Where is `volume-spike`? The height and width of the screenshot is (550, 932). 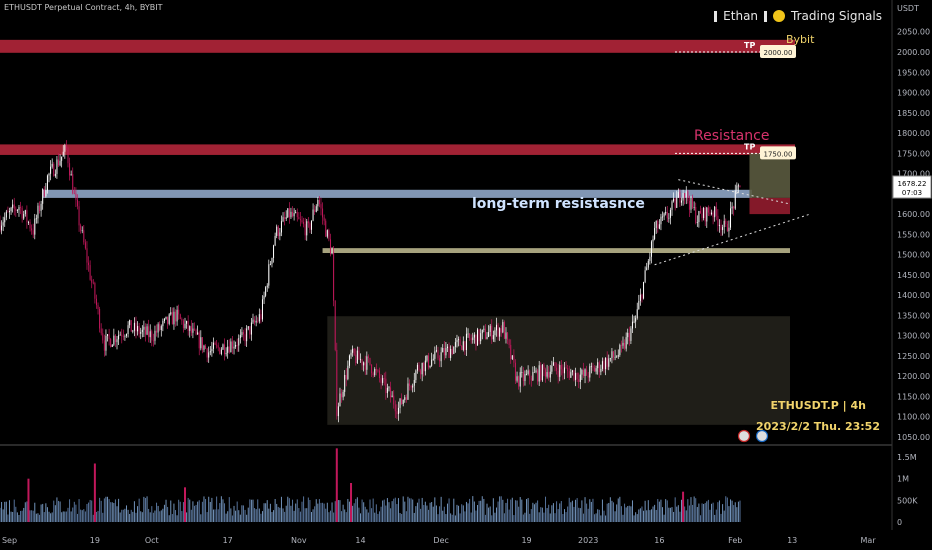
volume-spike is located at coordinates (683, 506).